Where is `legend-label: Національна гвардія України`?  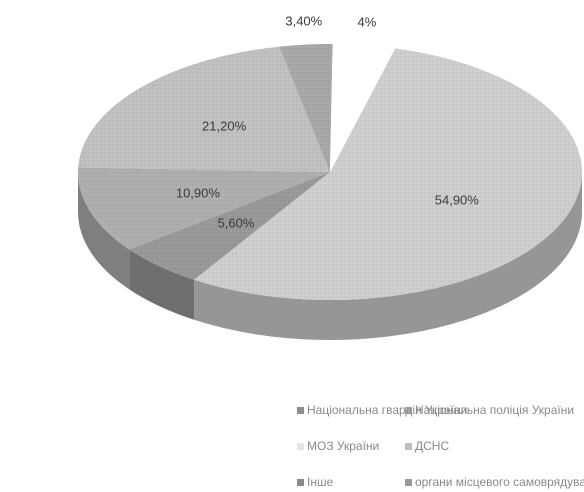 legend-label: Національна гвардія України is located at coordinates (387, 410).